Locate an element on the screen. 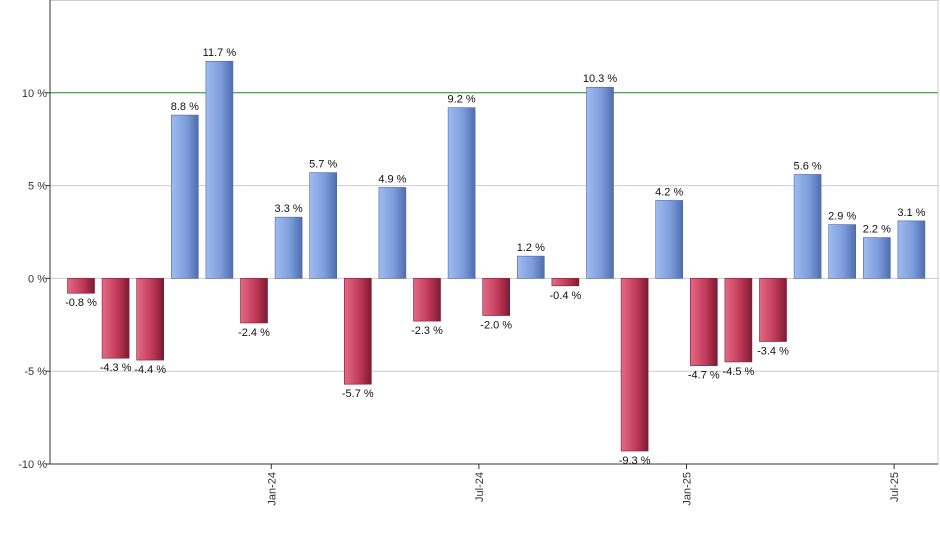 Image resolution: width=940 pixels, height=550 pixels. x-tick-label: Jul-25 is located at coordinates (895, 487).